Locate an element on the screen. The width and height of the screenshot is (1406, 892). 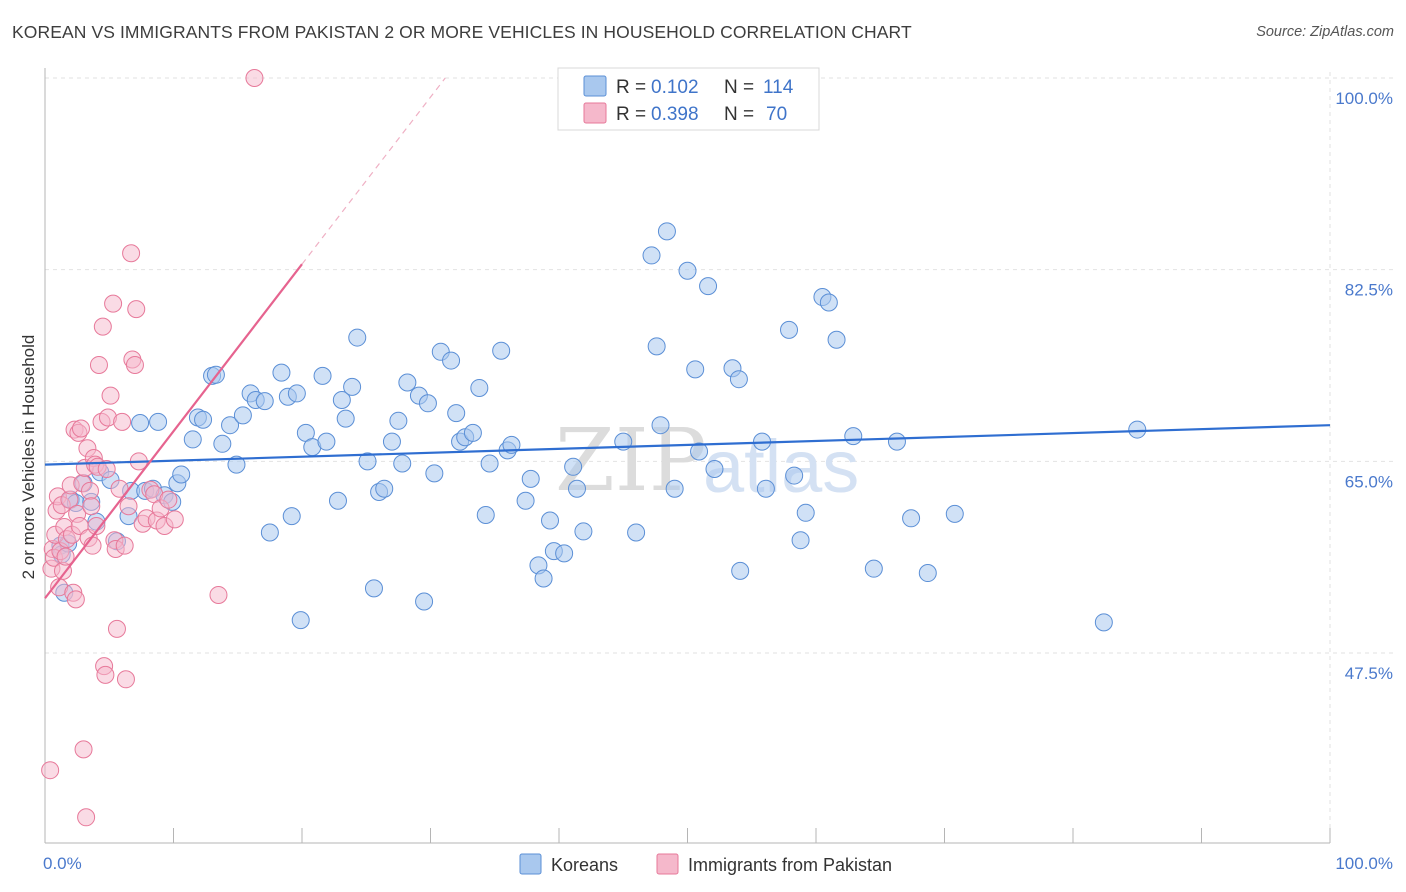
y-tick-label: 47.5% is located at coordinates (1369, 673).